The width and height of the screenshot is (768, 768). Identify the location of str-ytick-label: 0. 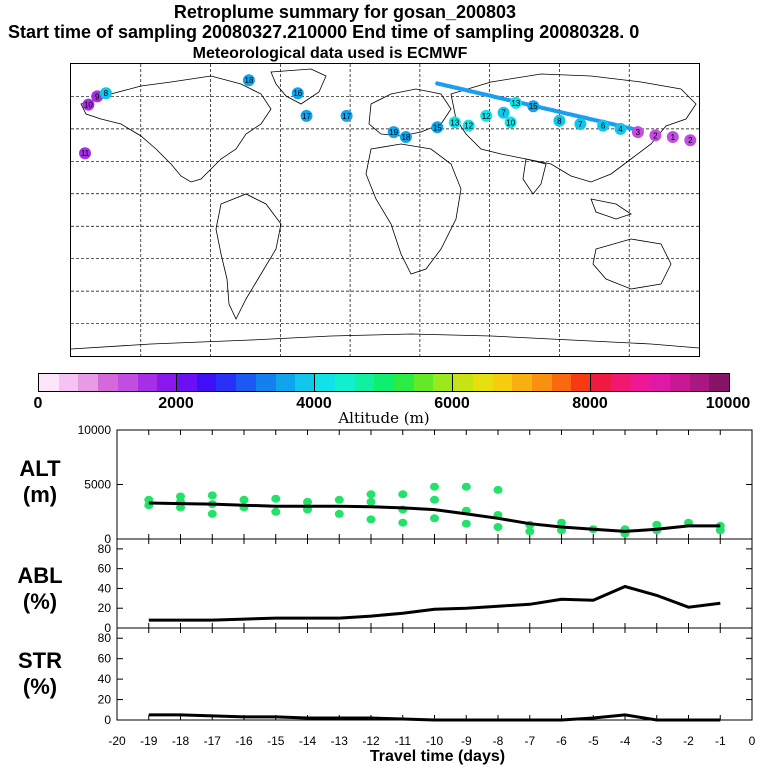
(107, 720).